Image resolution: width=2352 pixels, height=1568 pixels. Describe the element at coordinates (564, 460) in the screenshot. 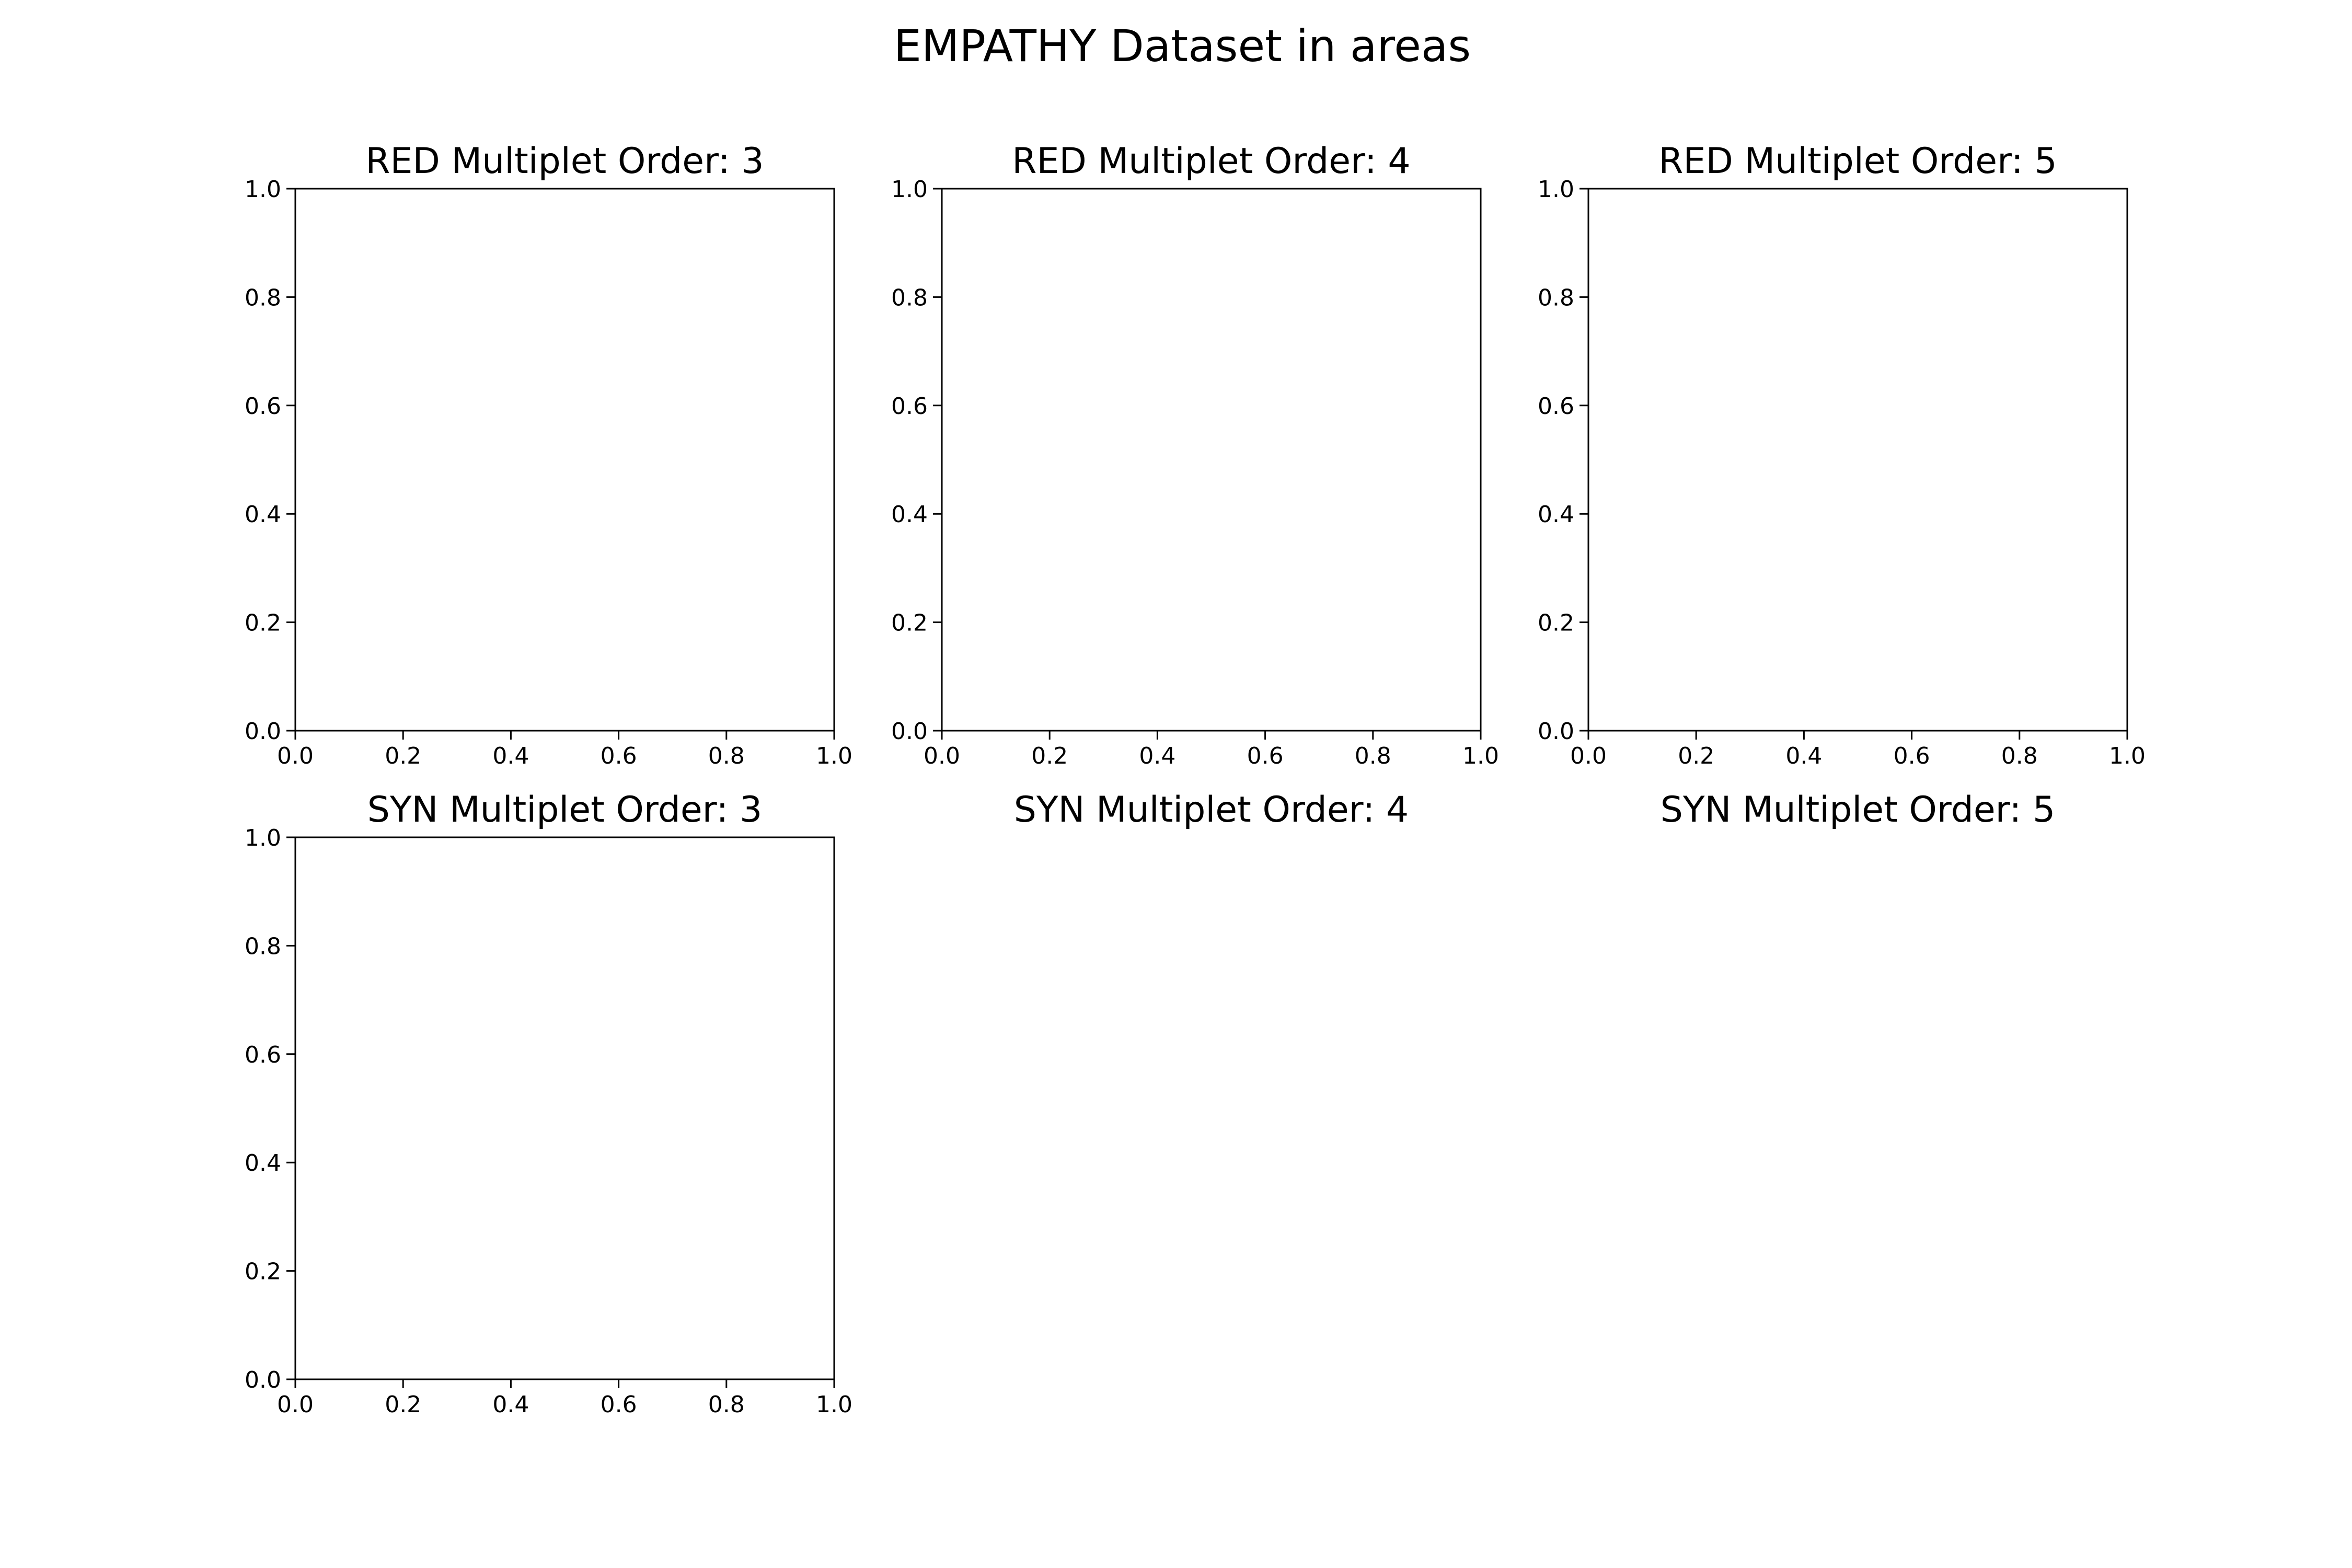

I see `subplot-1-axes-frame` at that location.